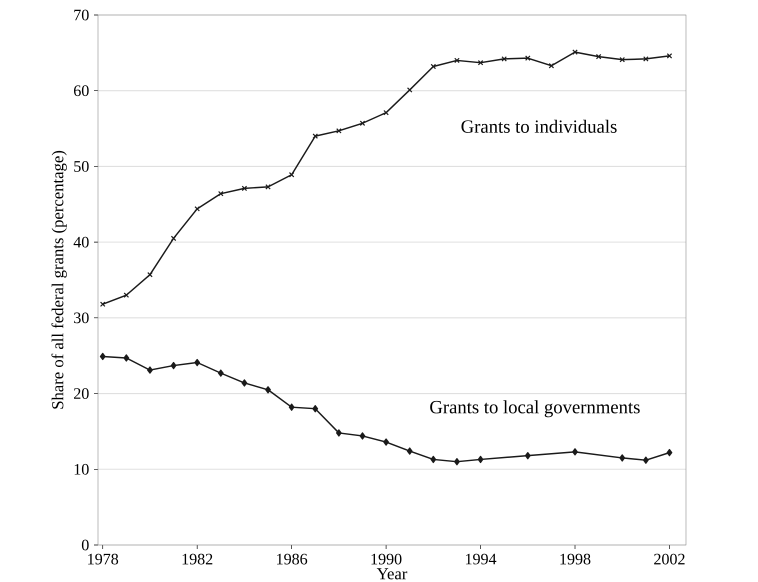  What do you see at coordinates (81, 469) in the screenshot?
I see `y-tick-label: 10` at bounding box center [81, 469].